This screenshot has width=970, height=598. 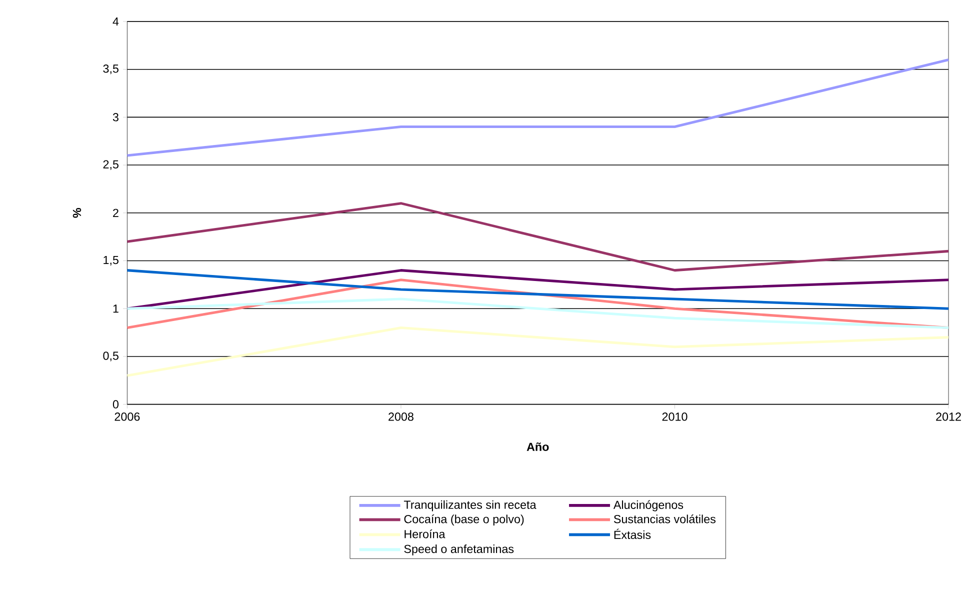 What do you see at coordinates (401, 416) in the screenshot?
I see `x-tick-label: 2008` at bounding box center [401, 416].